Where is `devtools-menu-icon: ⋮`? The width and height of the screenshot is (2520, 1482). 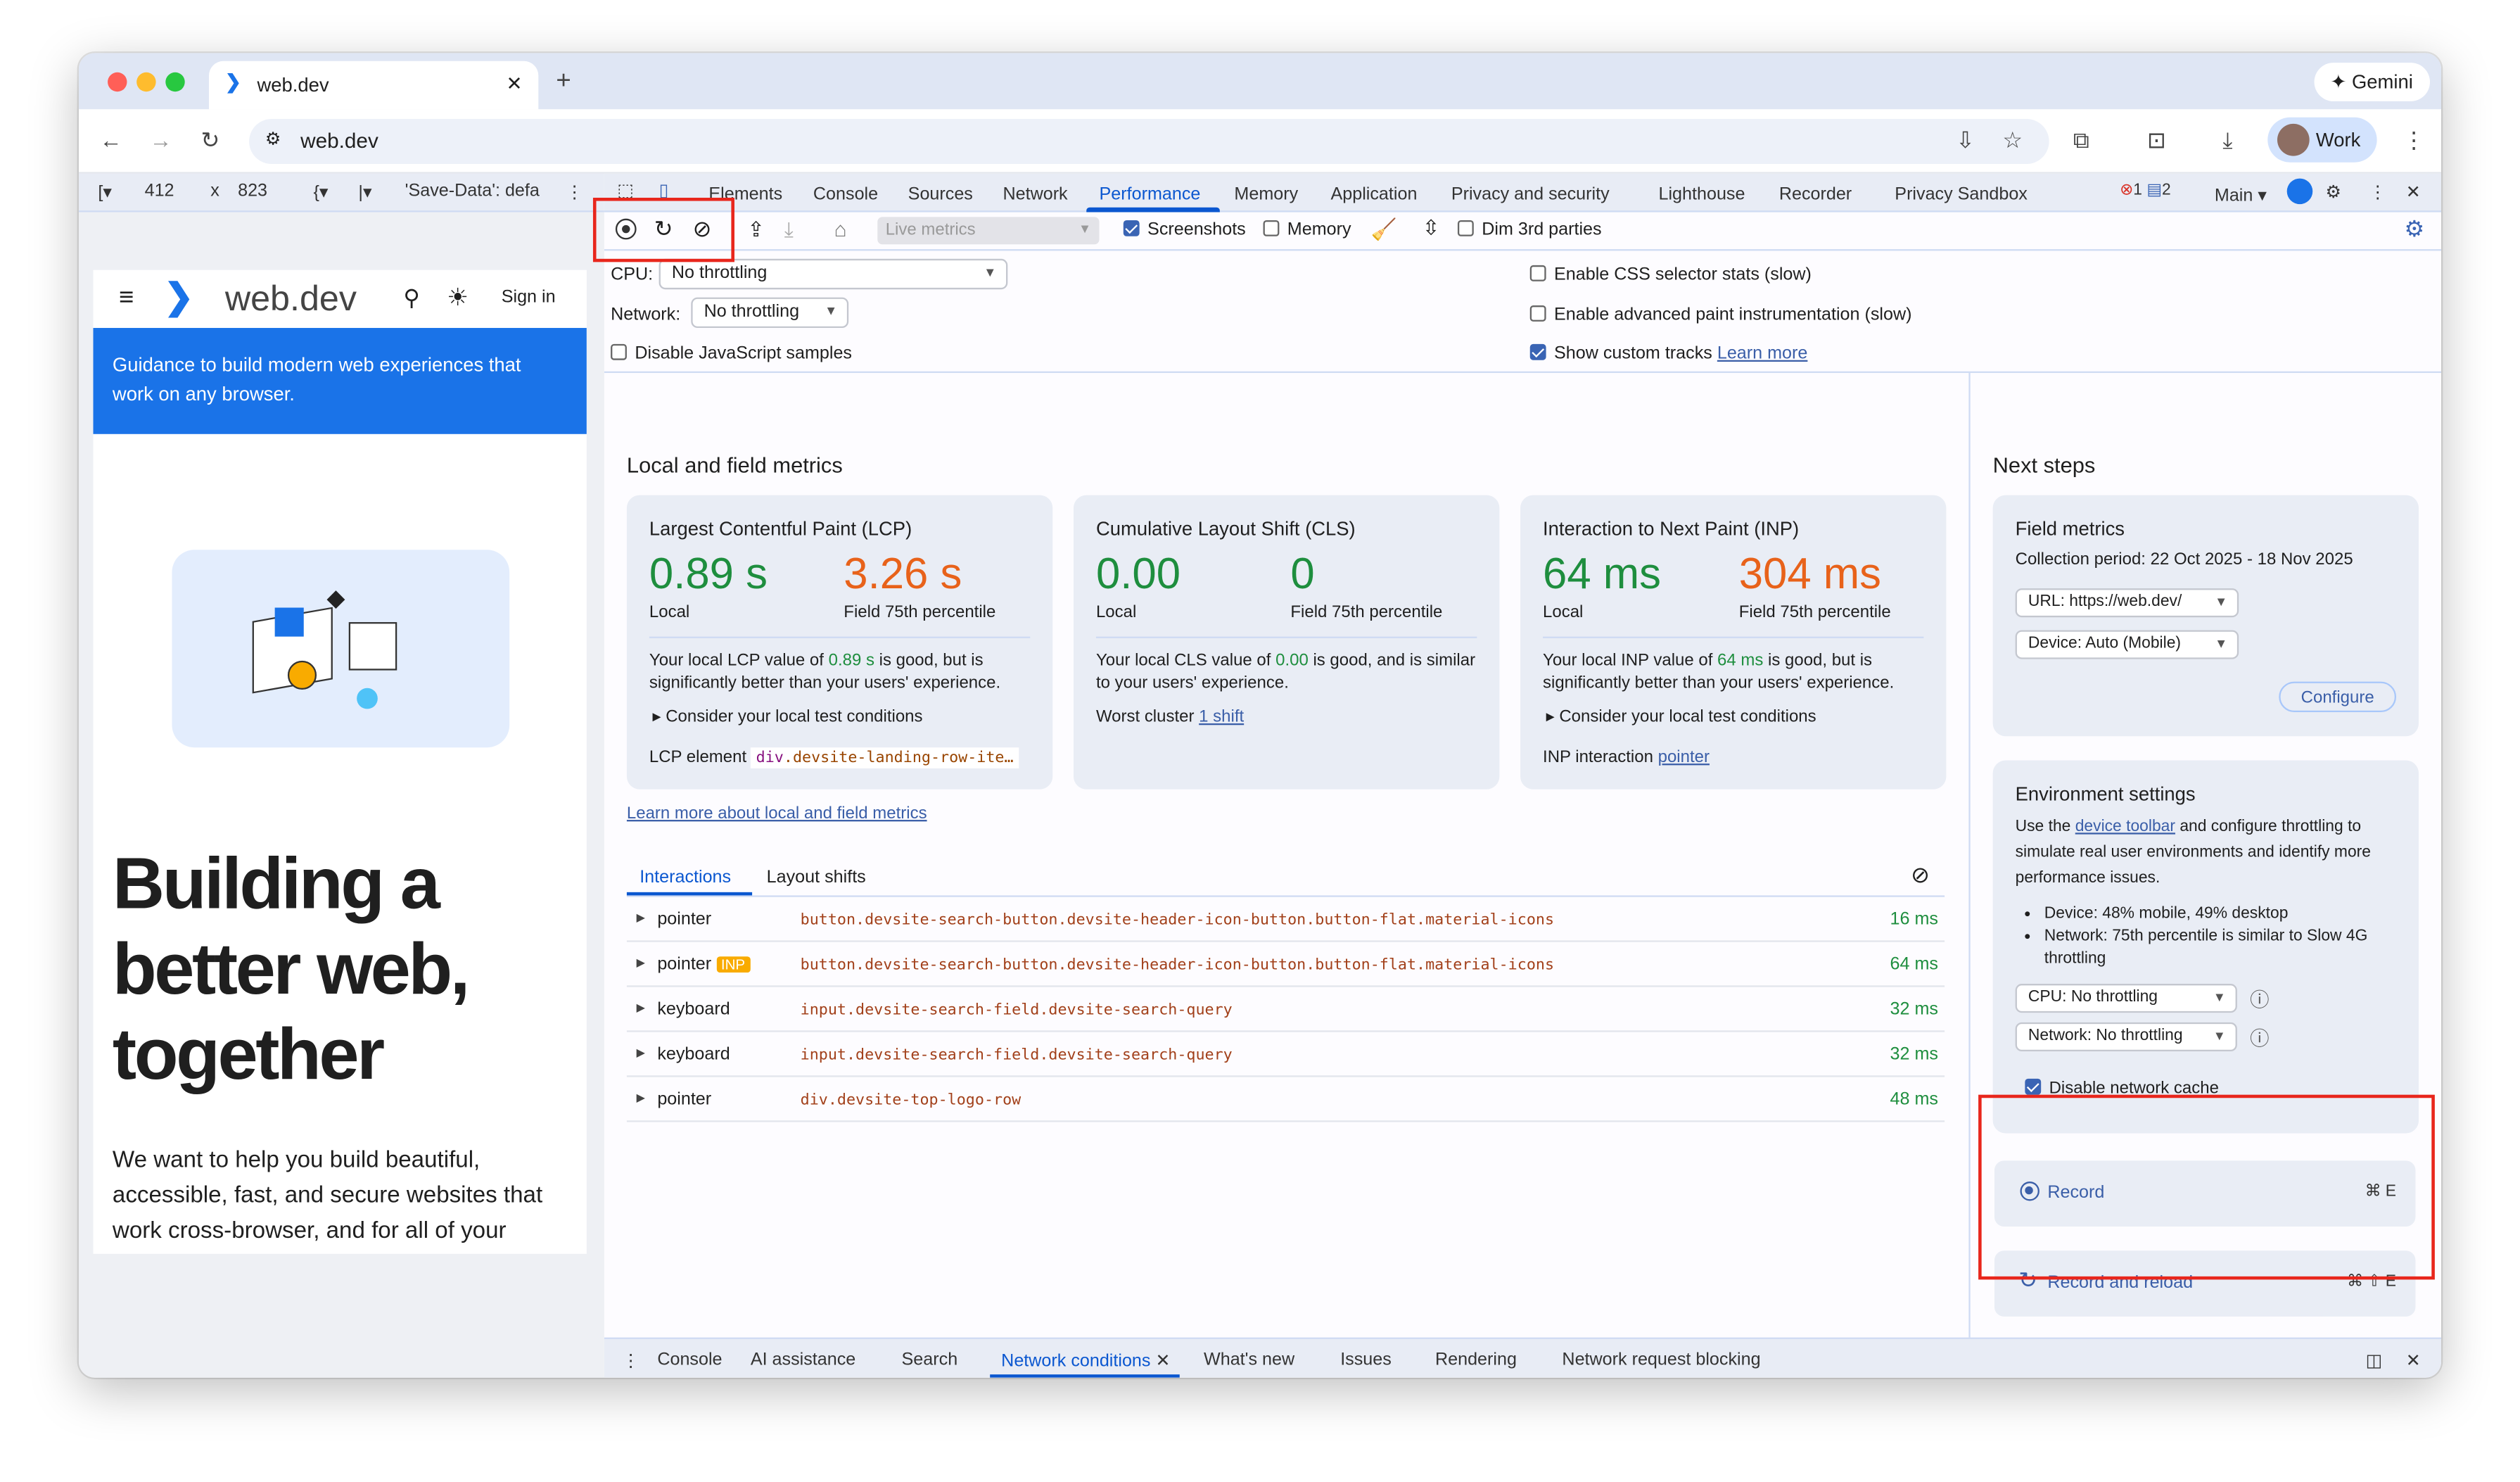
devtools-menu-icon: ⋮ is located at coordinates (2378, 193).